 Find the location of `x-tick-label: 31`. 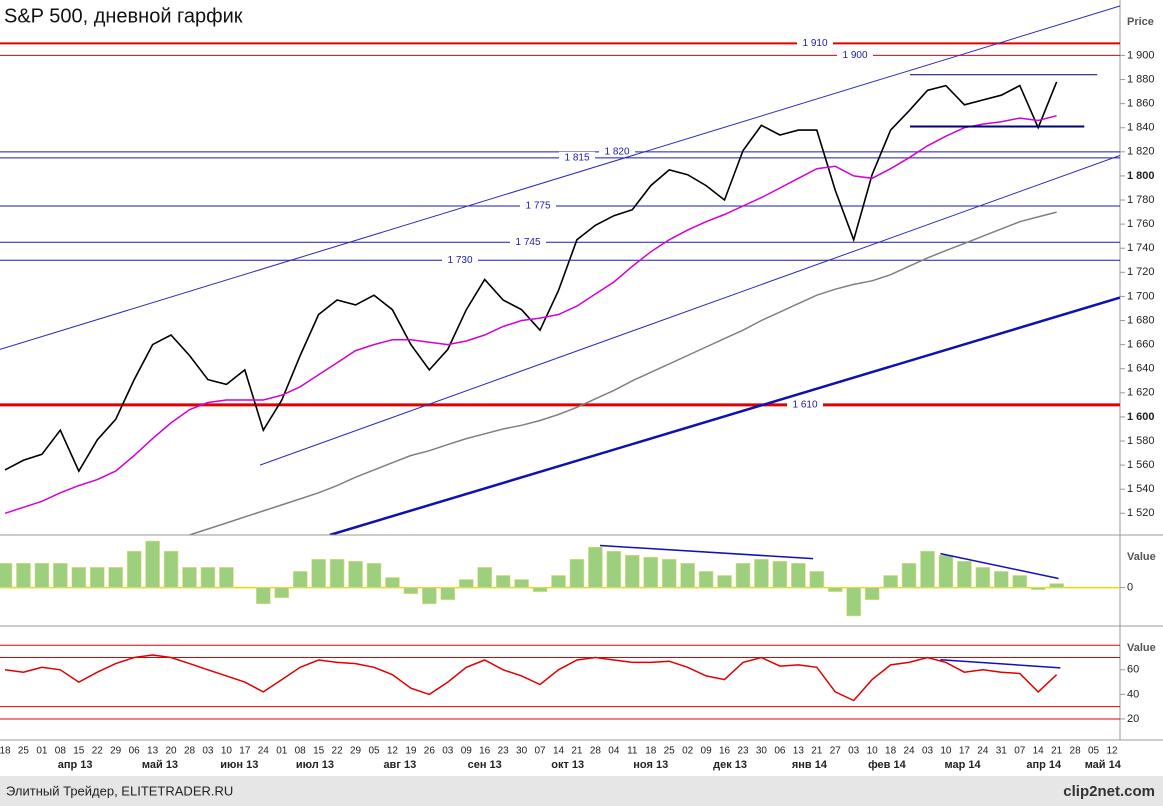

x-tick-label: 31 is located at coordinates (1002, 751).